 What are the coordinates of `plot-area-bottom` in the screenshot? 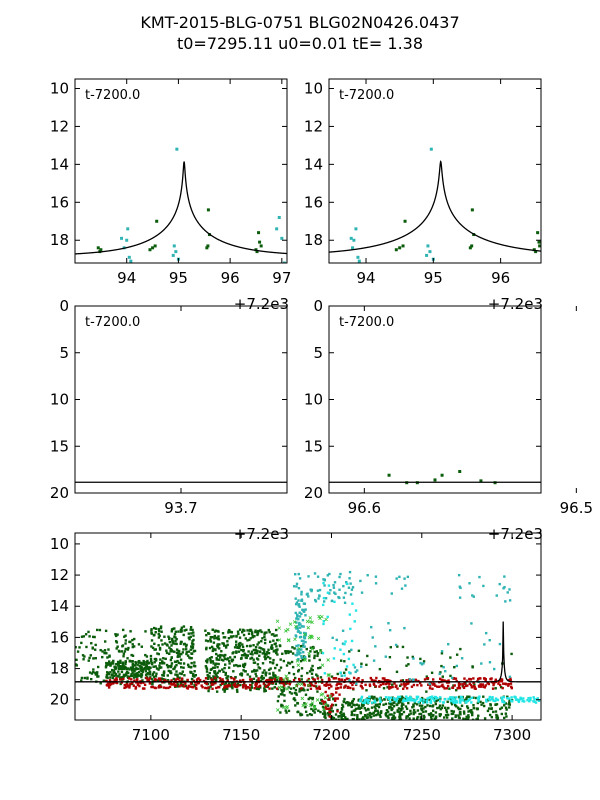 It's located at (308, 645).